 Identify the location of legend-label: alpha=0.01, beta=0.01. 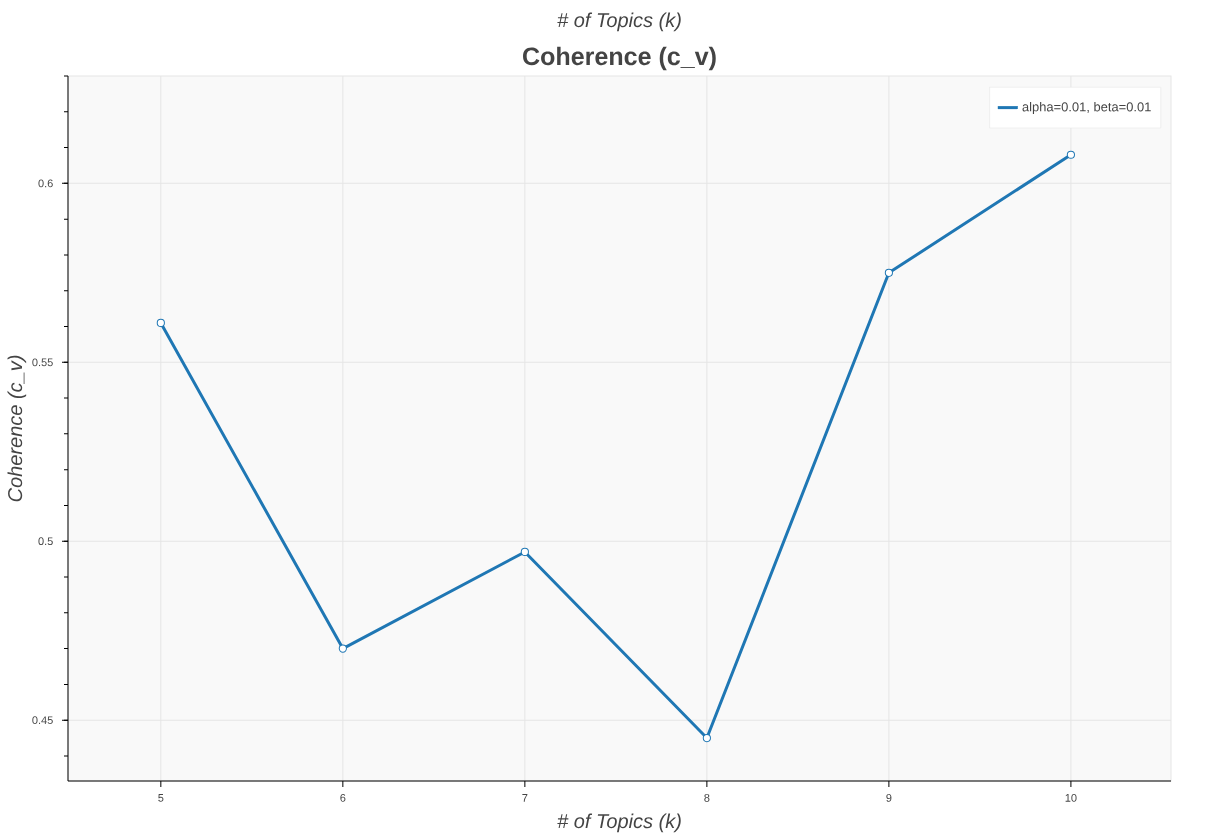
(1086, 107).